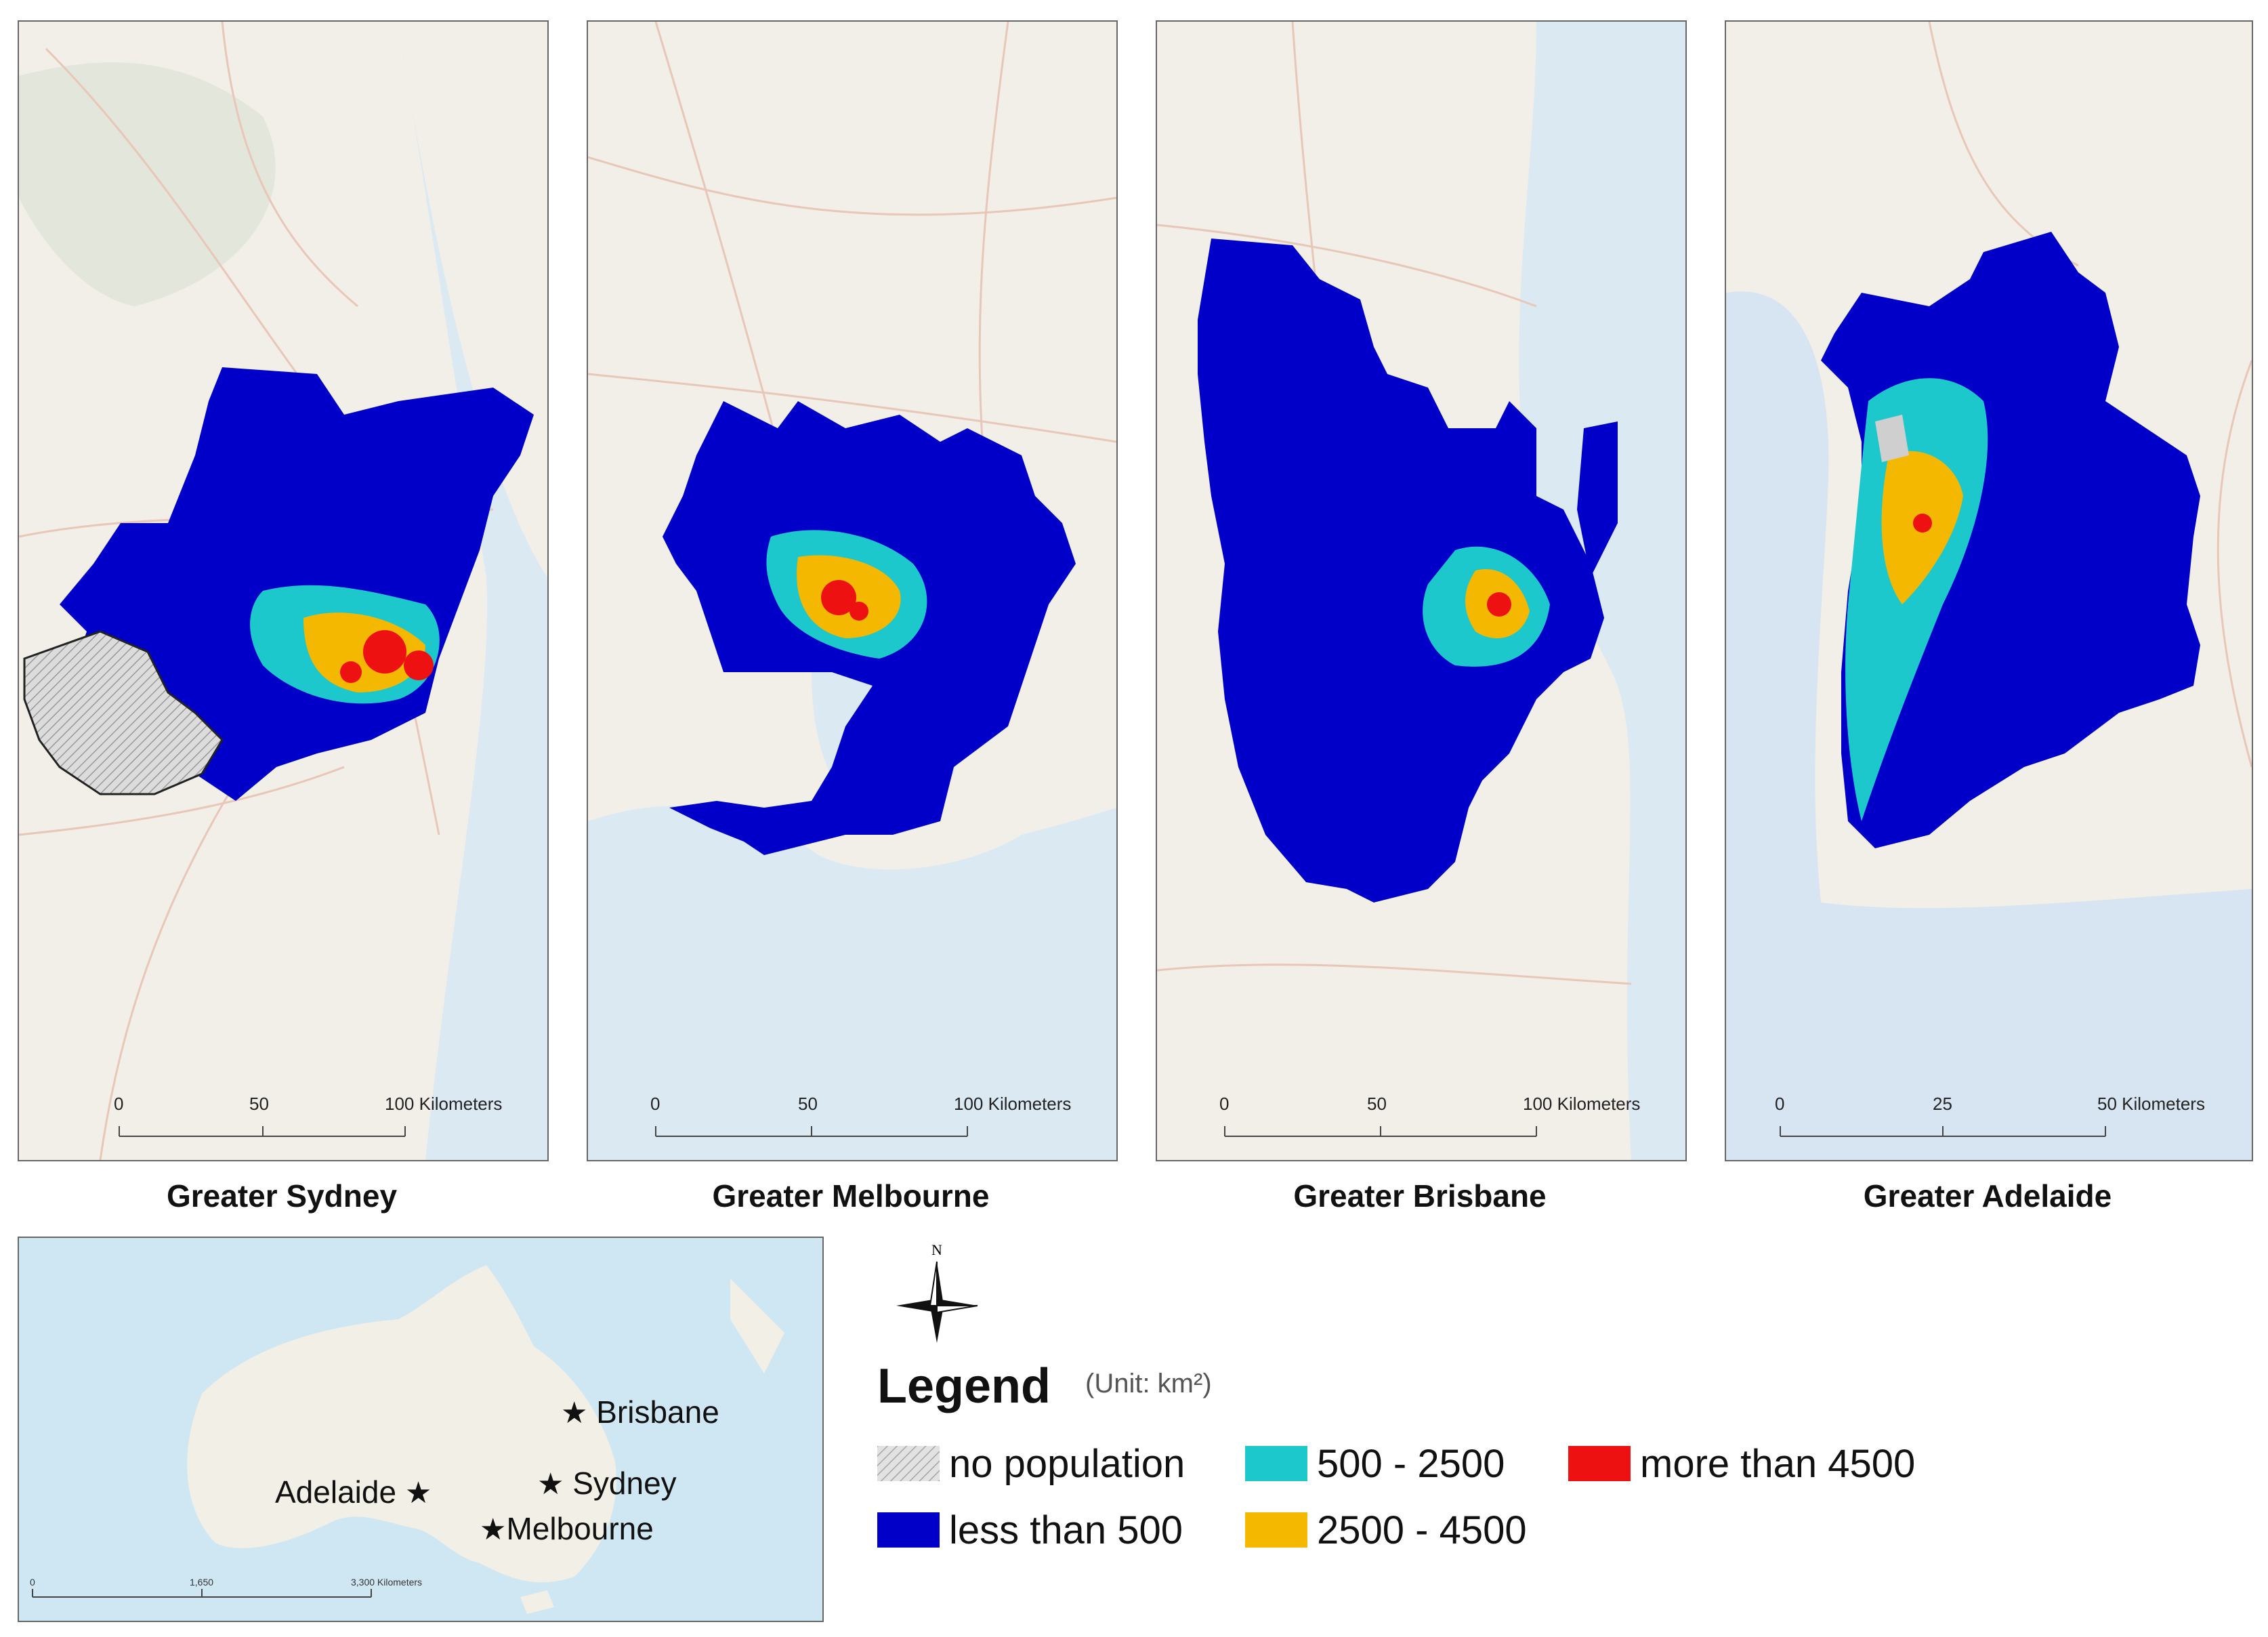 This screenshot has width=2268, height=1637. I want to click on scale-bar: 0 25 50 Kilometers, so click(1989, 1112).